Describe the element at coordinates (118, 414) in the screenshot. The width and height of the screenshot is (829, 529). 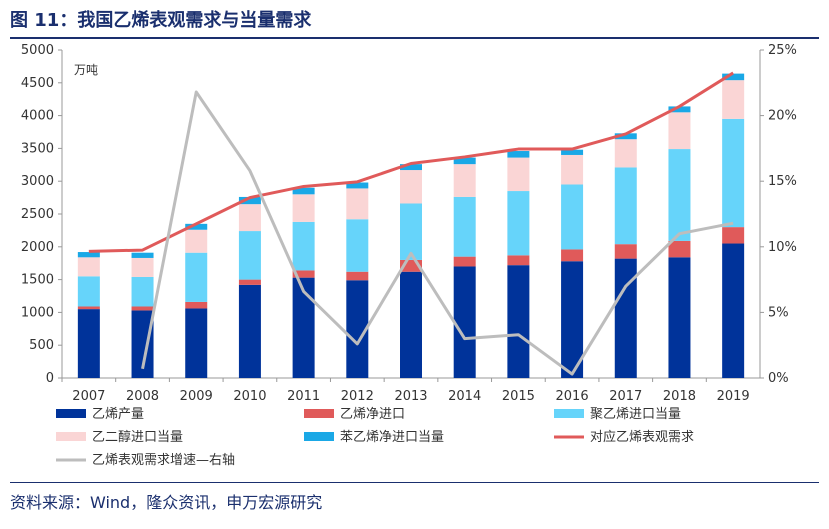
I see `legend-label: 乙烯产量` at that location.